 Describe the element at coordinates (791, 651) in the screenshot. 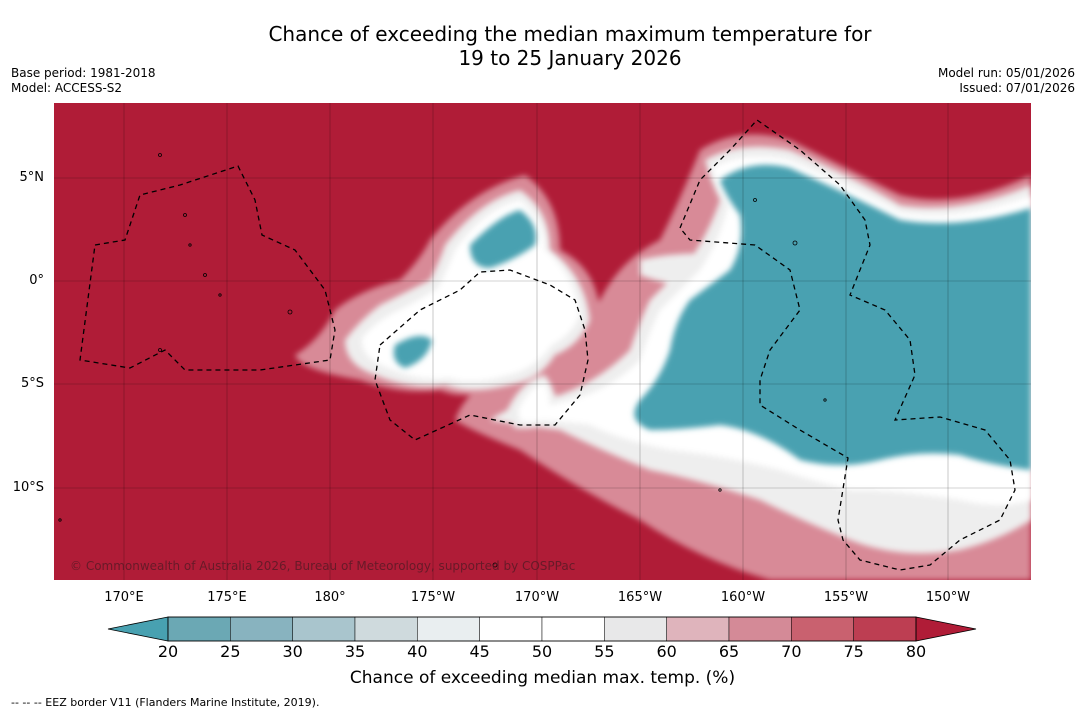

I see `colorbar-label: 70` at that location.